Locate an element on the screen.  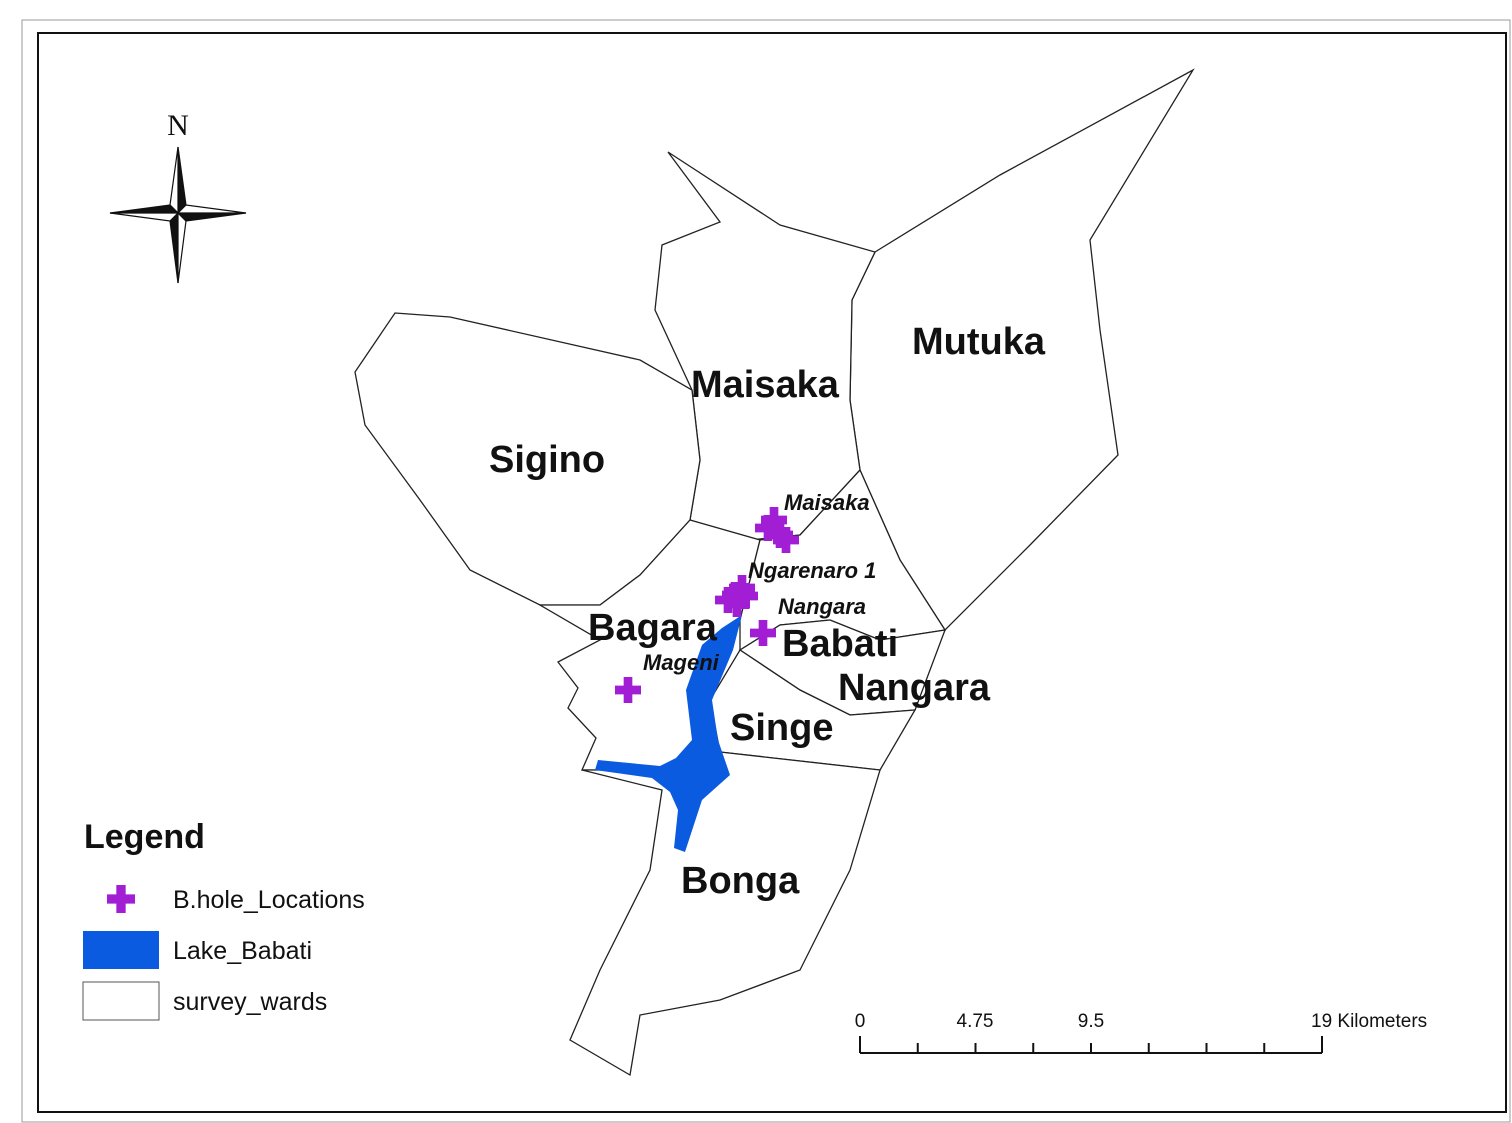
north-label: N is located at coordinates (178, 125).